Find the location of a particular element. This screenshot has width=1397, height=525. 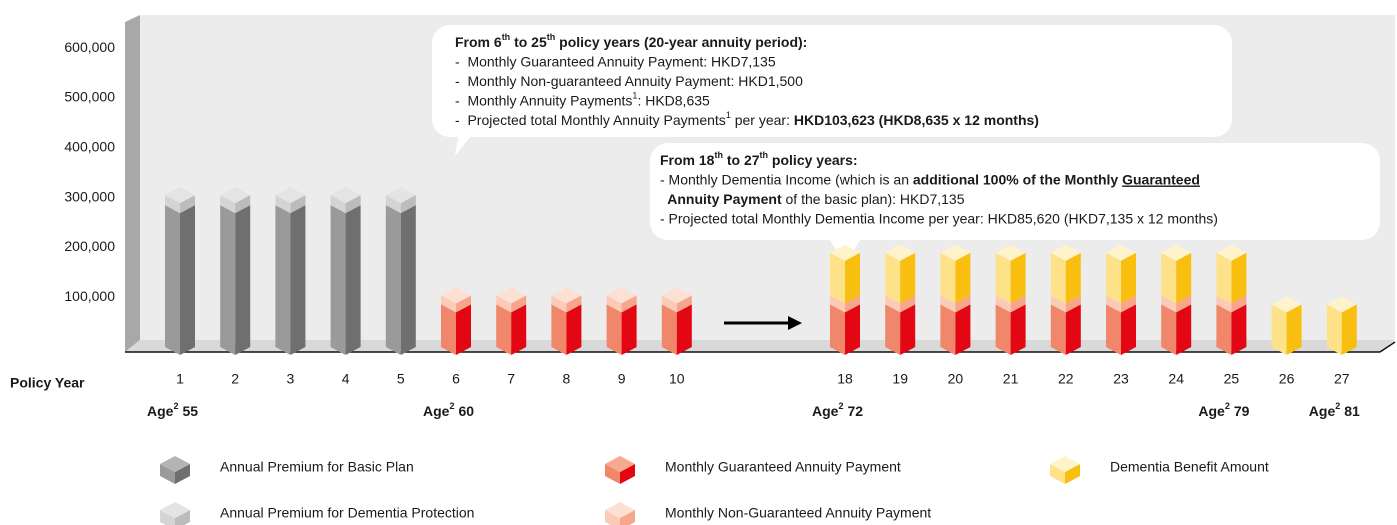

age-text: Age is located at coordinates (1211, 411).